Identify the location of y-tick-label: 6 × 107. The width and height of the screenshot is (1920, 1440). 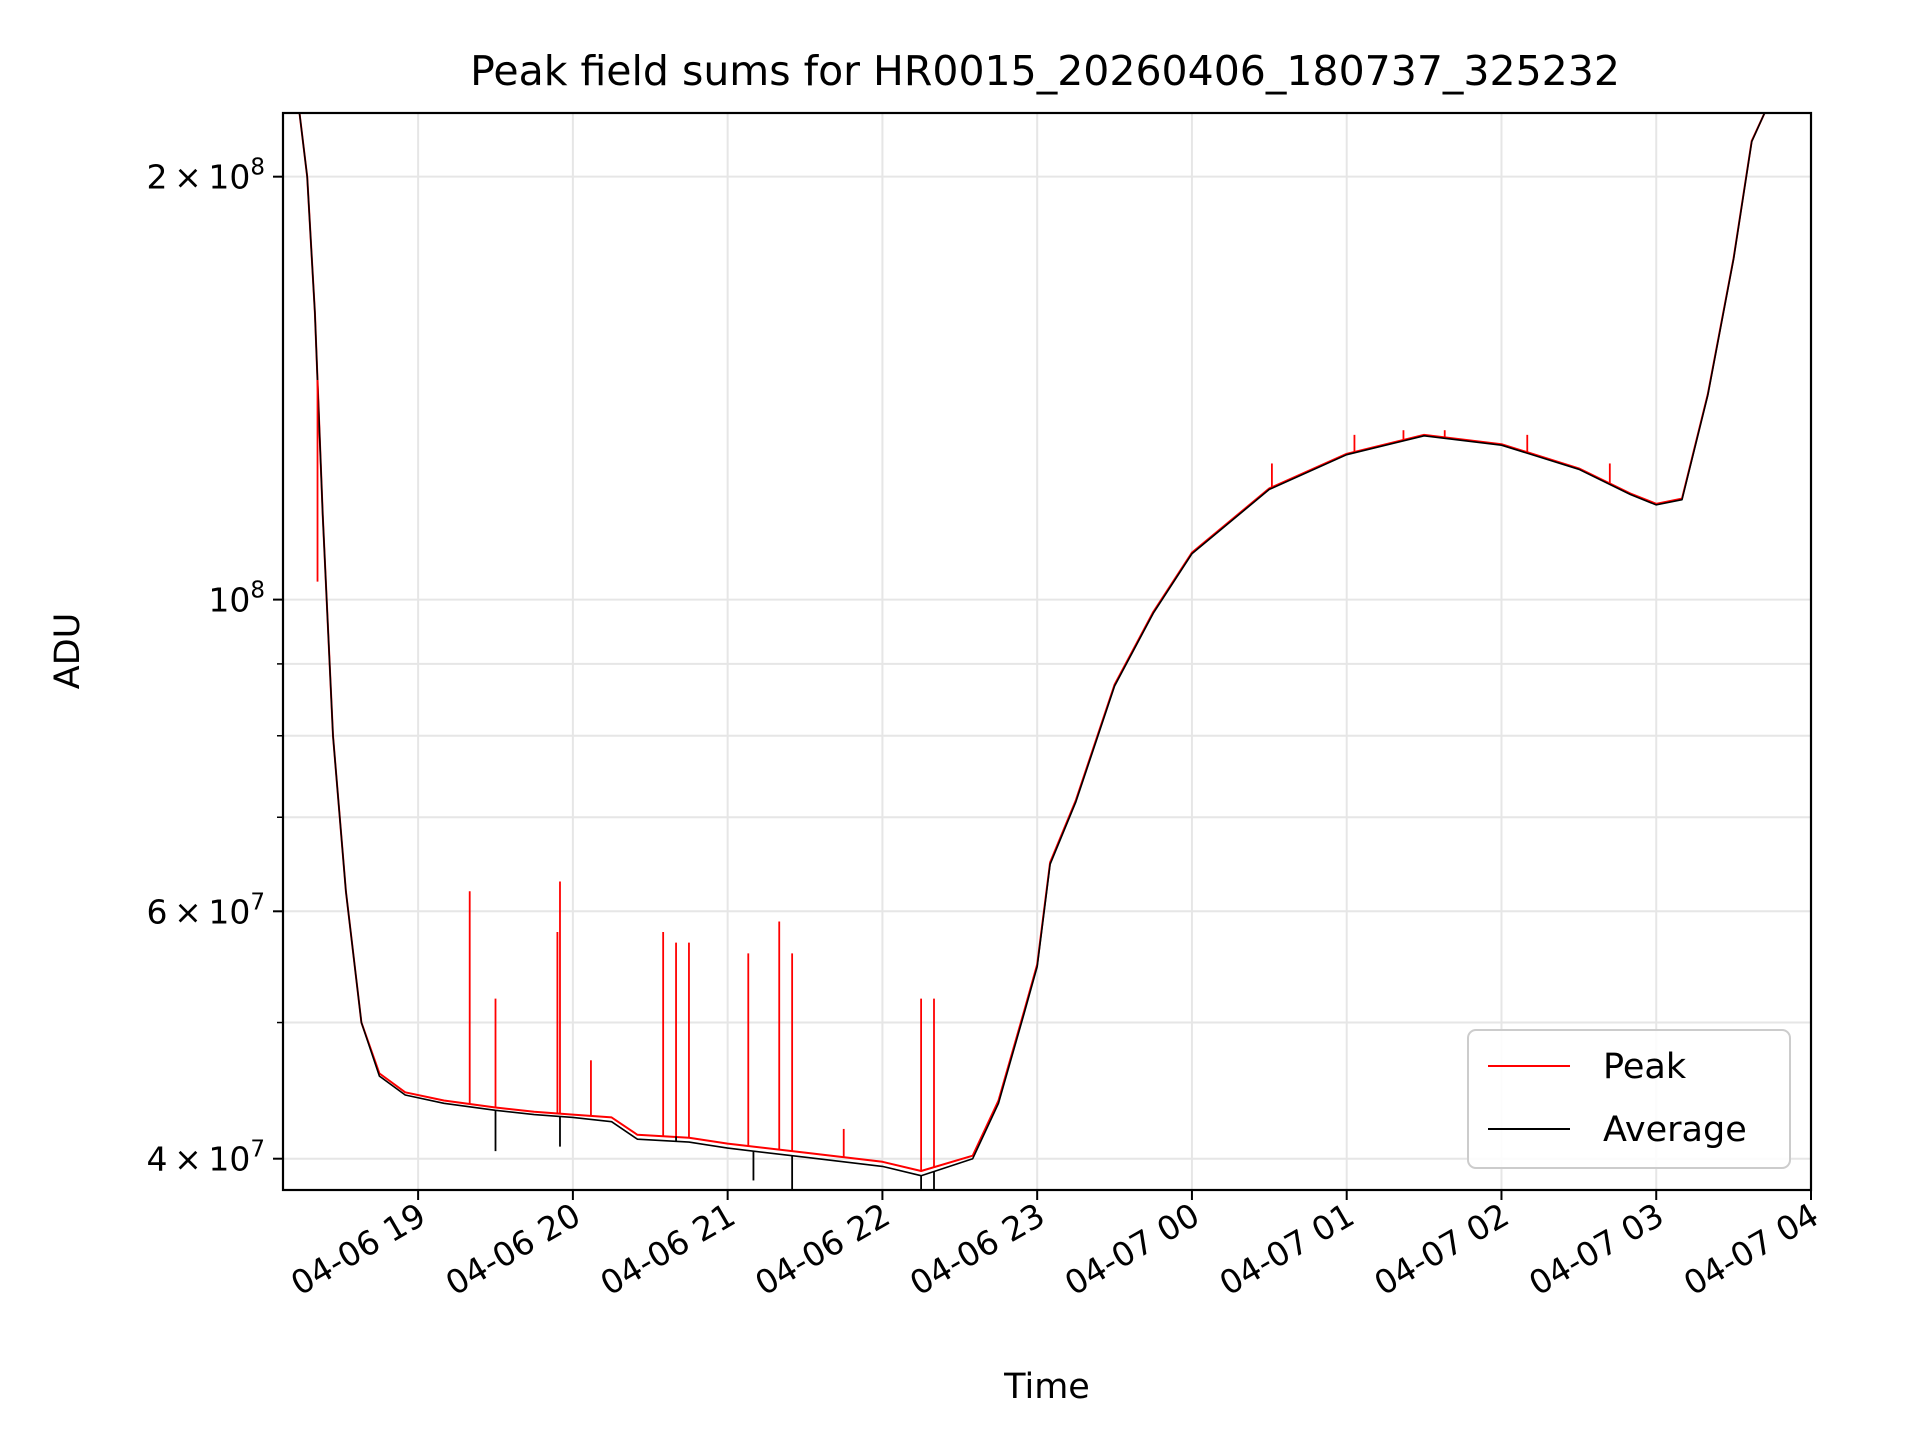
(206, 910).